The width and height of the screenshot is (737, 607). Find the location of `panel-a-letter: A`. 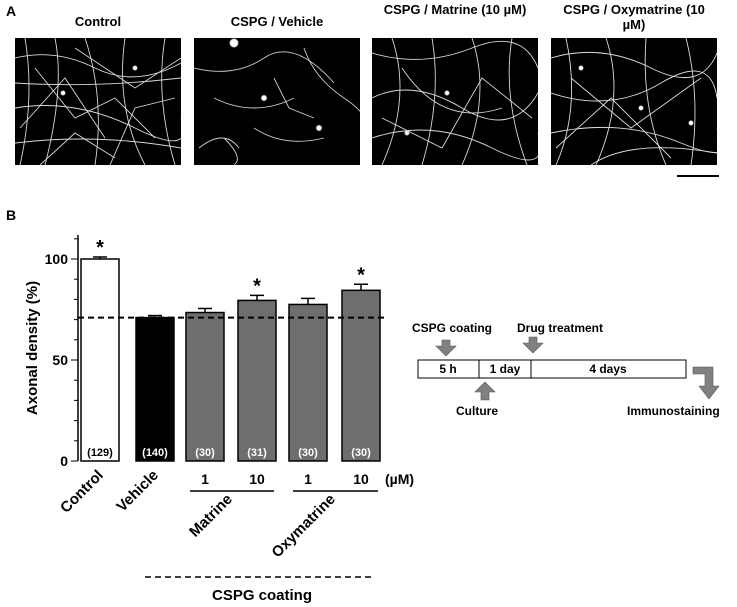

panel-a-letter: A is located at coordinates (11, 11).